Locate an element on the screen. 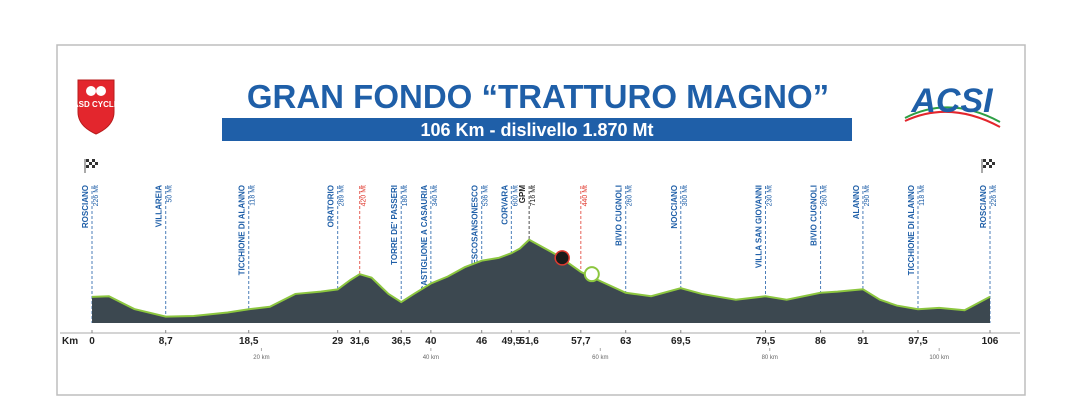 The height and width of the screenshot is (412, 1083). waypoint-altitude: 300 Mt is located at coordinates (685, 195).